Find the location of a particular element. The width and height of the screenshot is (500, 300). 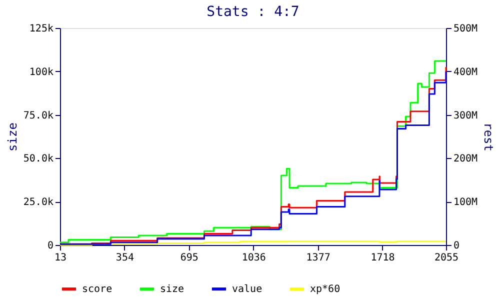

y2-tick-label: 100M is located at coordinates (466, 202).